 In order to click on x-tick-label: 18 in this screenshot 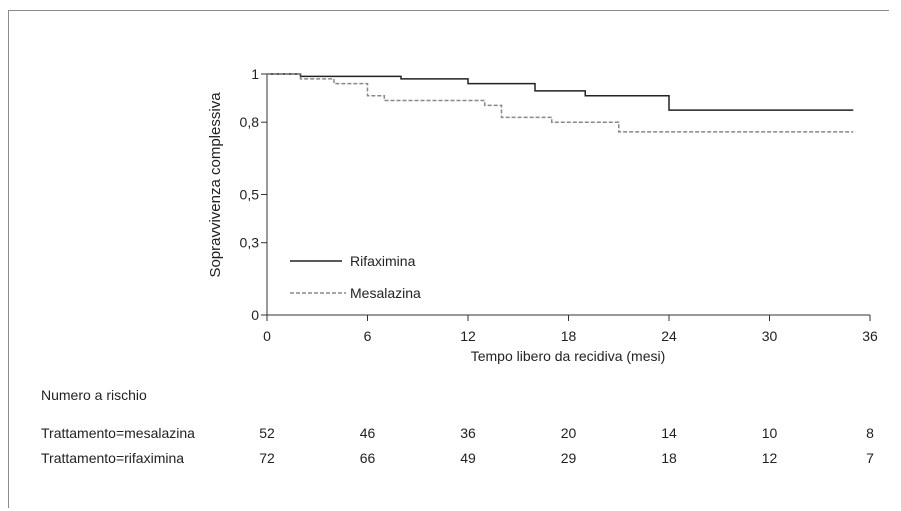, I will do `click(569, 336)`.